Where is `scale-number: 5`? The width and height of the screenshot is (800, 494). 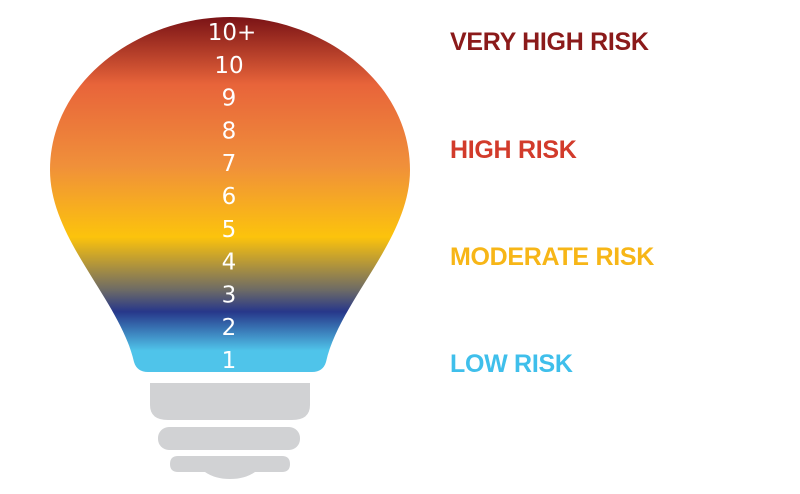 scale-number: 5 is located at coordinates (229, 230).